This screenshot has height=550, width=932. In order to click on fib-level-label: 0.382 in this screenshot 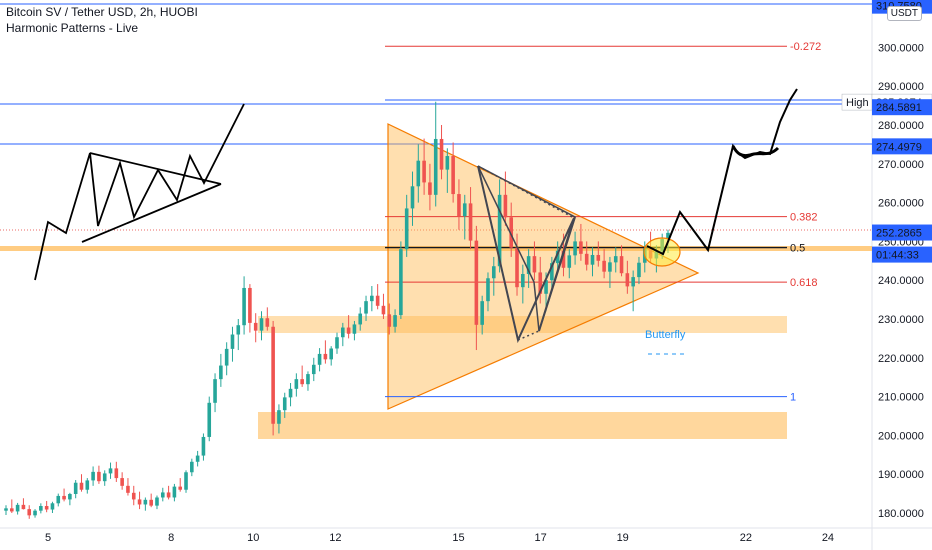, I will do `click(804, 218)`.